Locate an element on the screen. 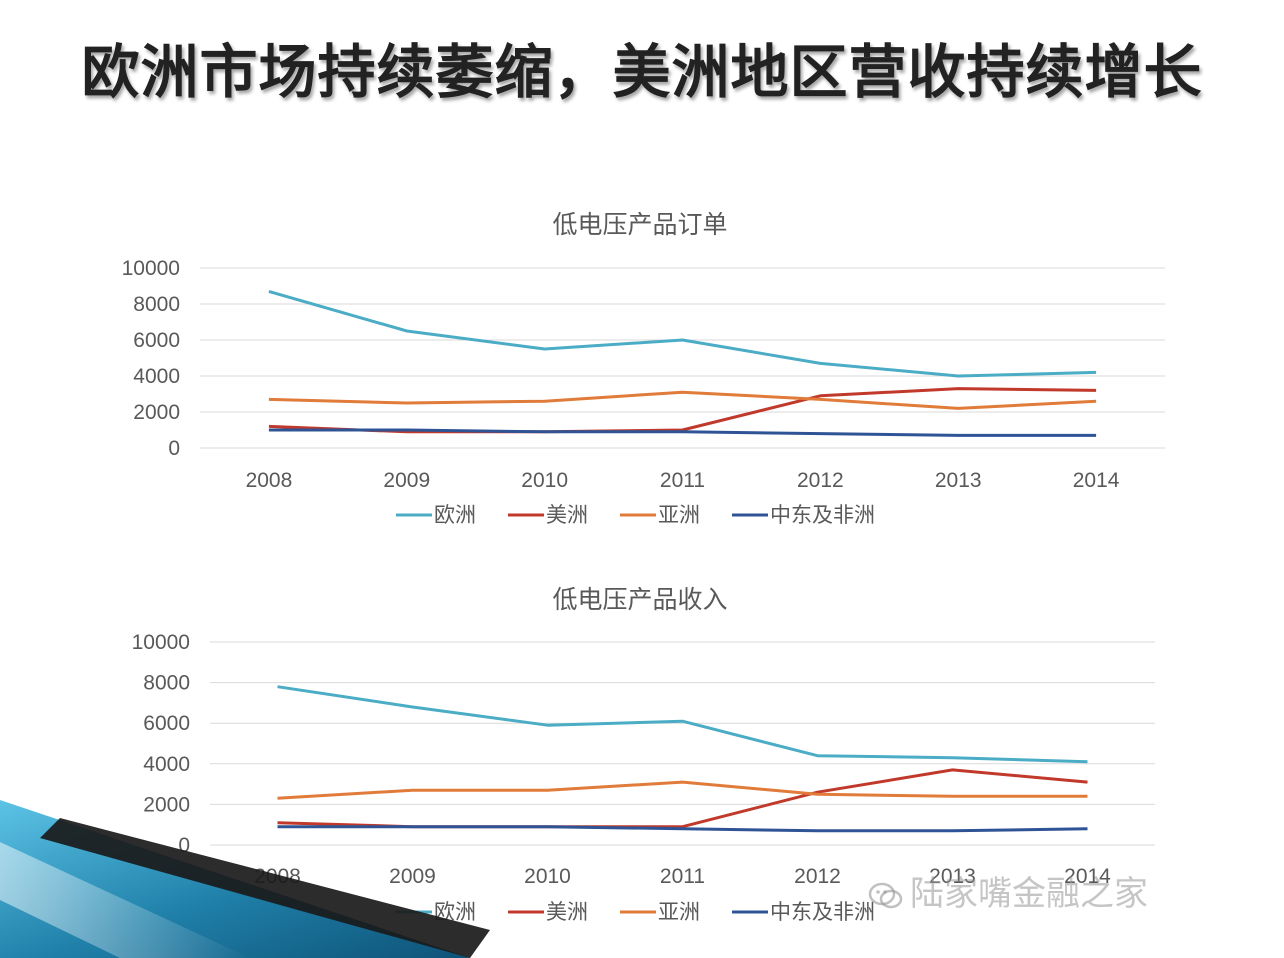 The width and height of the screenshot is (1284, 958). orders-x-tick-label: 2008 is located at coordinates (269, 480).